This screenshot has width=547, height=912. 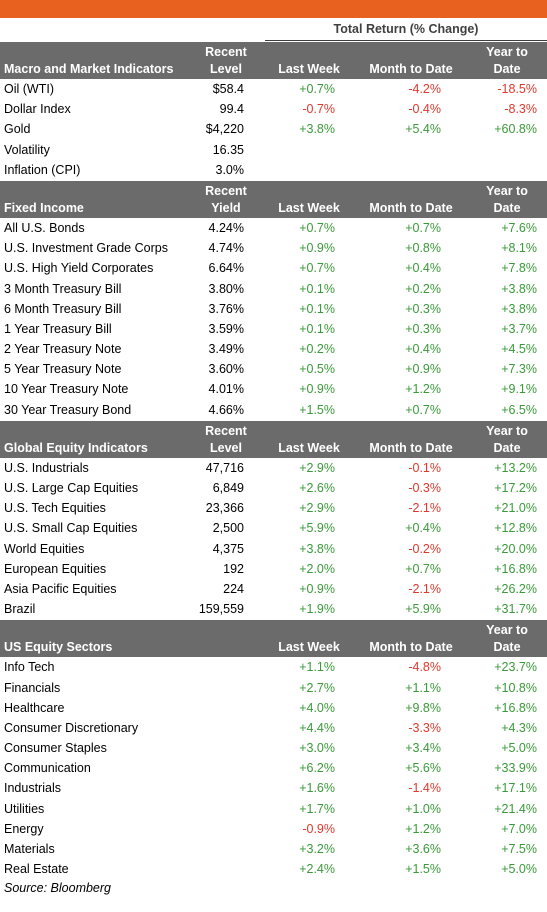 I want to click on row-year-to-date: +17.1%, so click(x=515, y=788).